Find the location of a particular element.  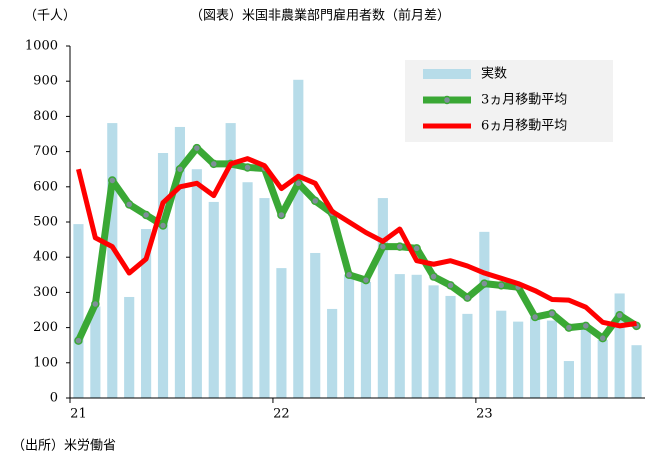

y-tick-label: 700 is located at coordinates (45, 151).